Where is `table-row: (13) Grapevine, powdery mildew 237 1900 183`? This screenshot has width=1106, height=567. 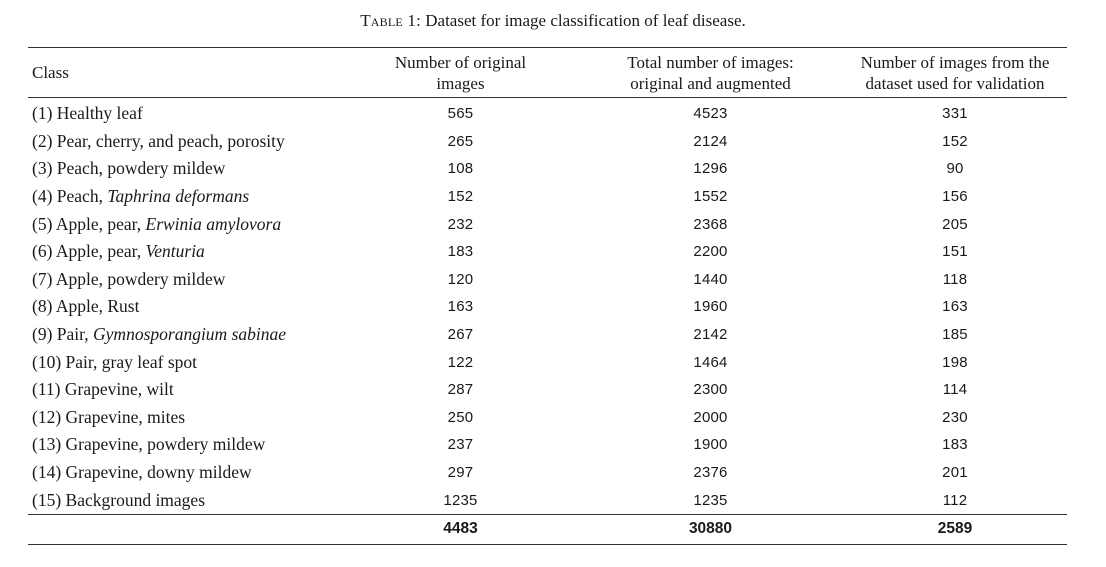
table-row: (13) Grapevine, powdery mildew 237 1900 183 is located at coordinates (547, 445).